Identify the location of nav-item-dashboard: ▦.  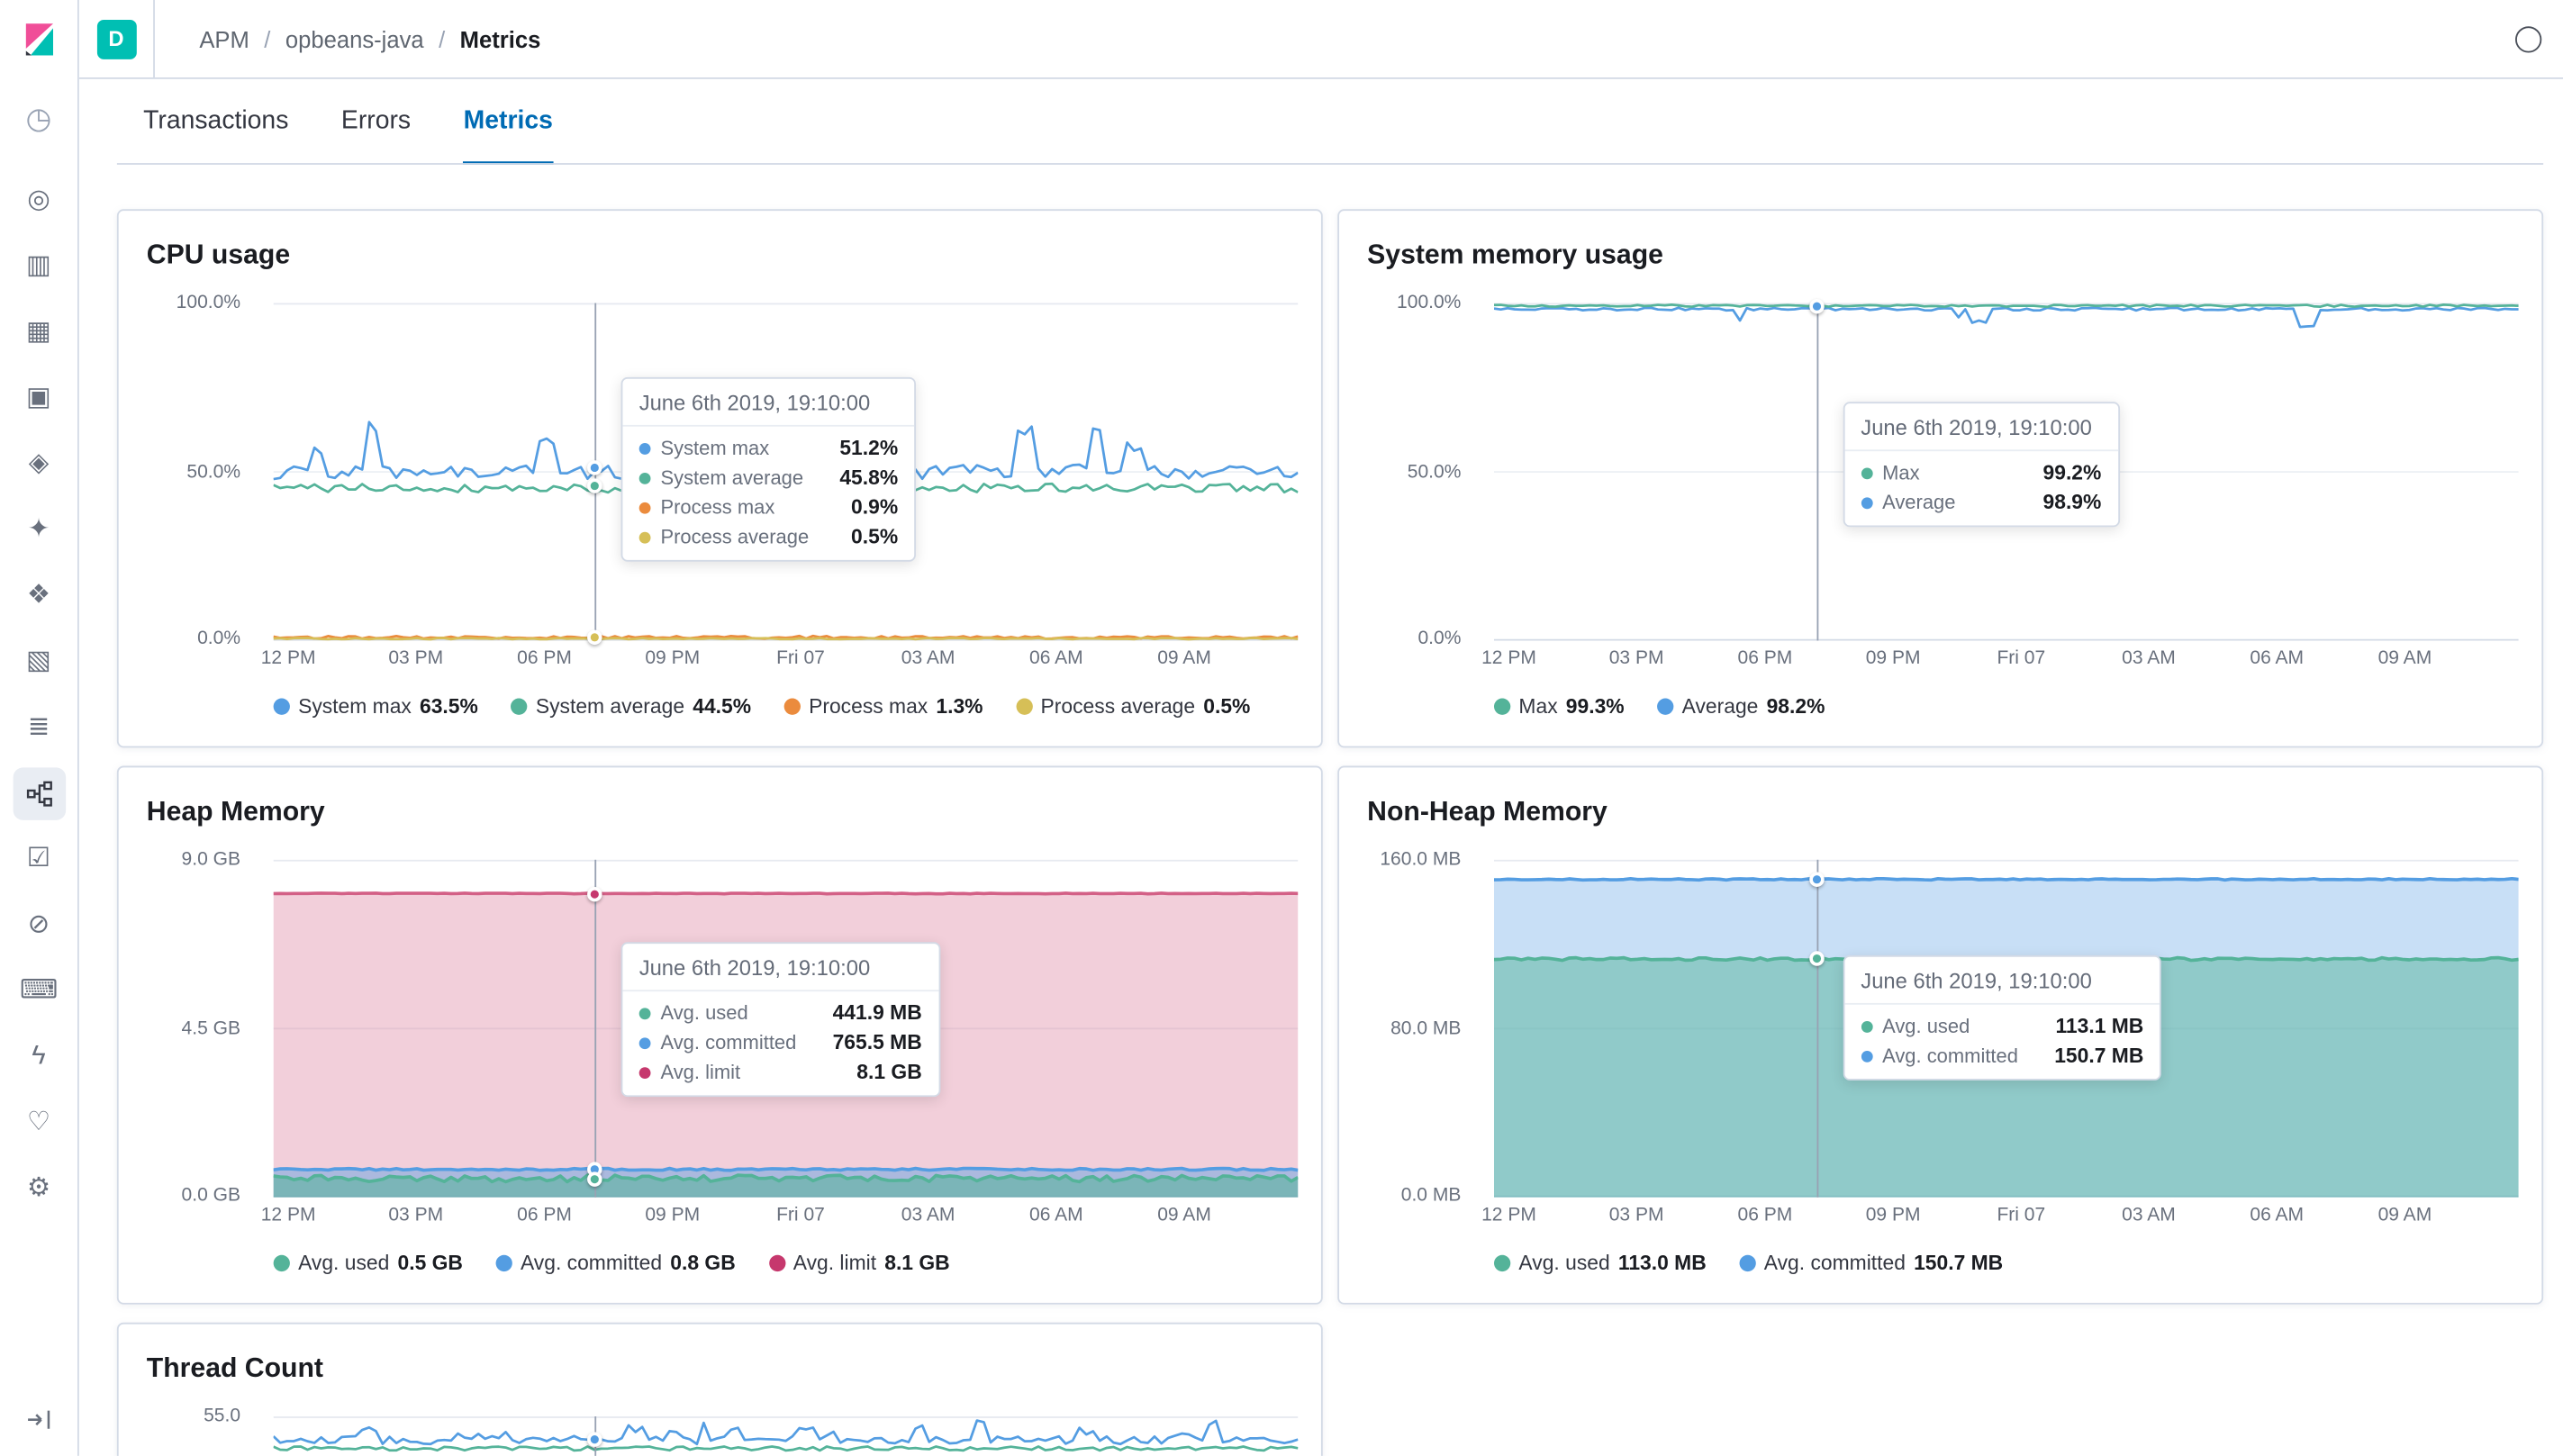
(39, 333).